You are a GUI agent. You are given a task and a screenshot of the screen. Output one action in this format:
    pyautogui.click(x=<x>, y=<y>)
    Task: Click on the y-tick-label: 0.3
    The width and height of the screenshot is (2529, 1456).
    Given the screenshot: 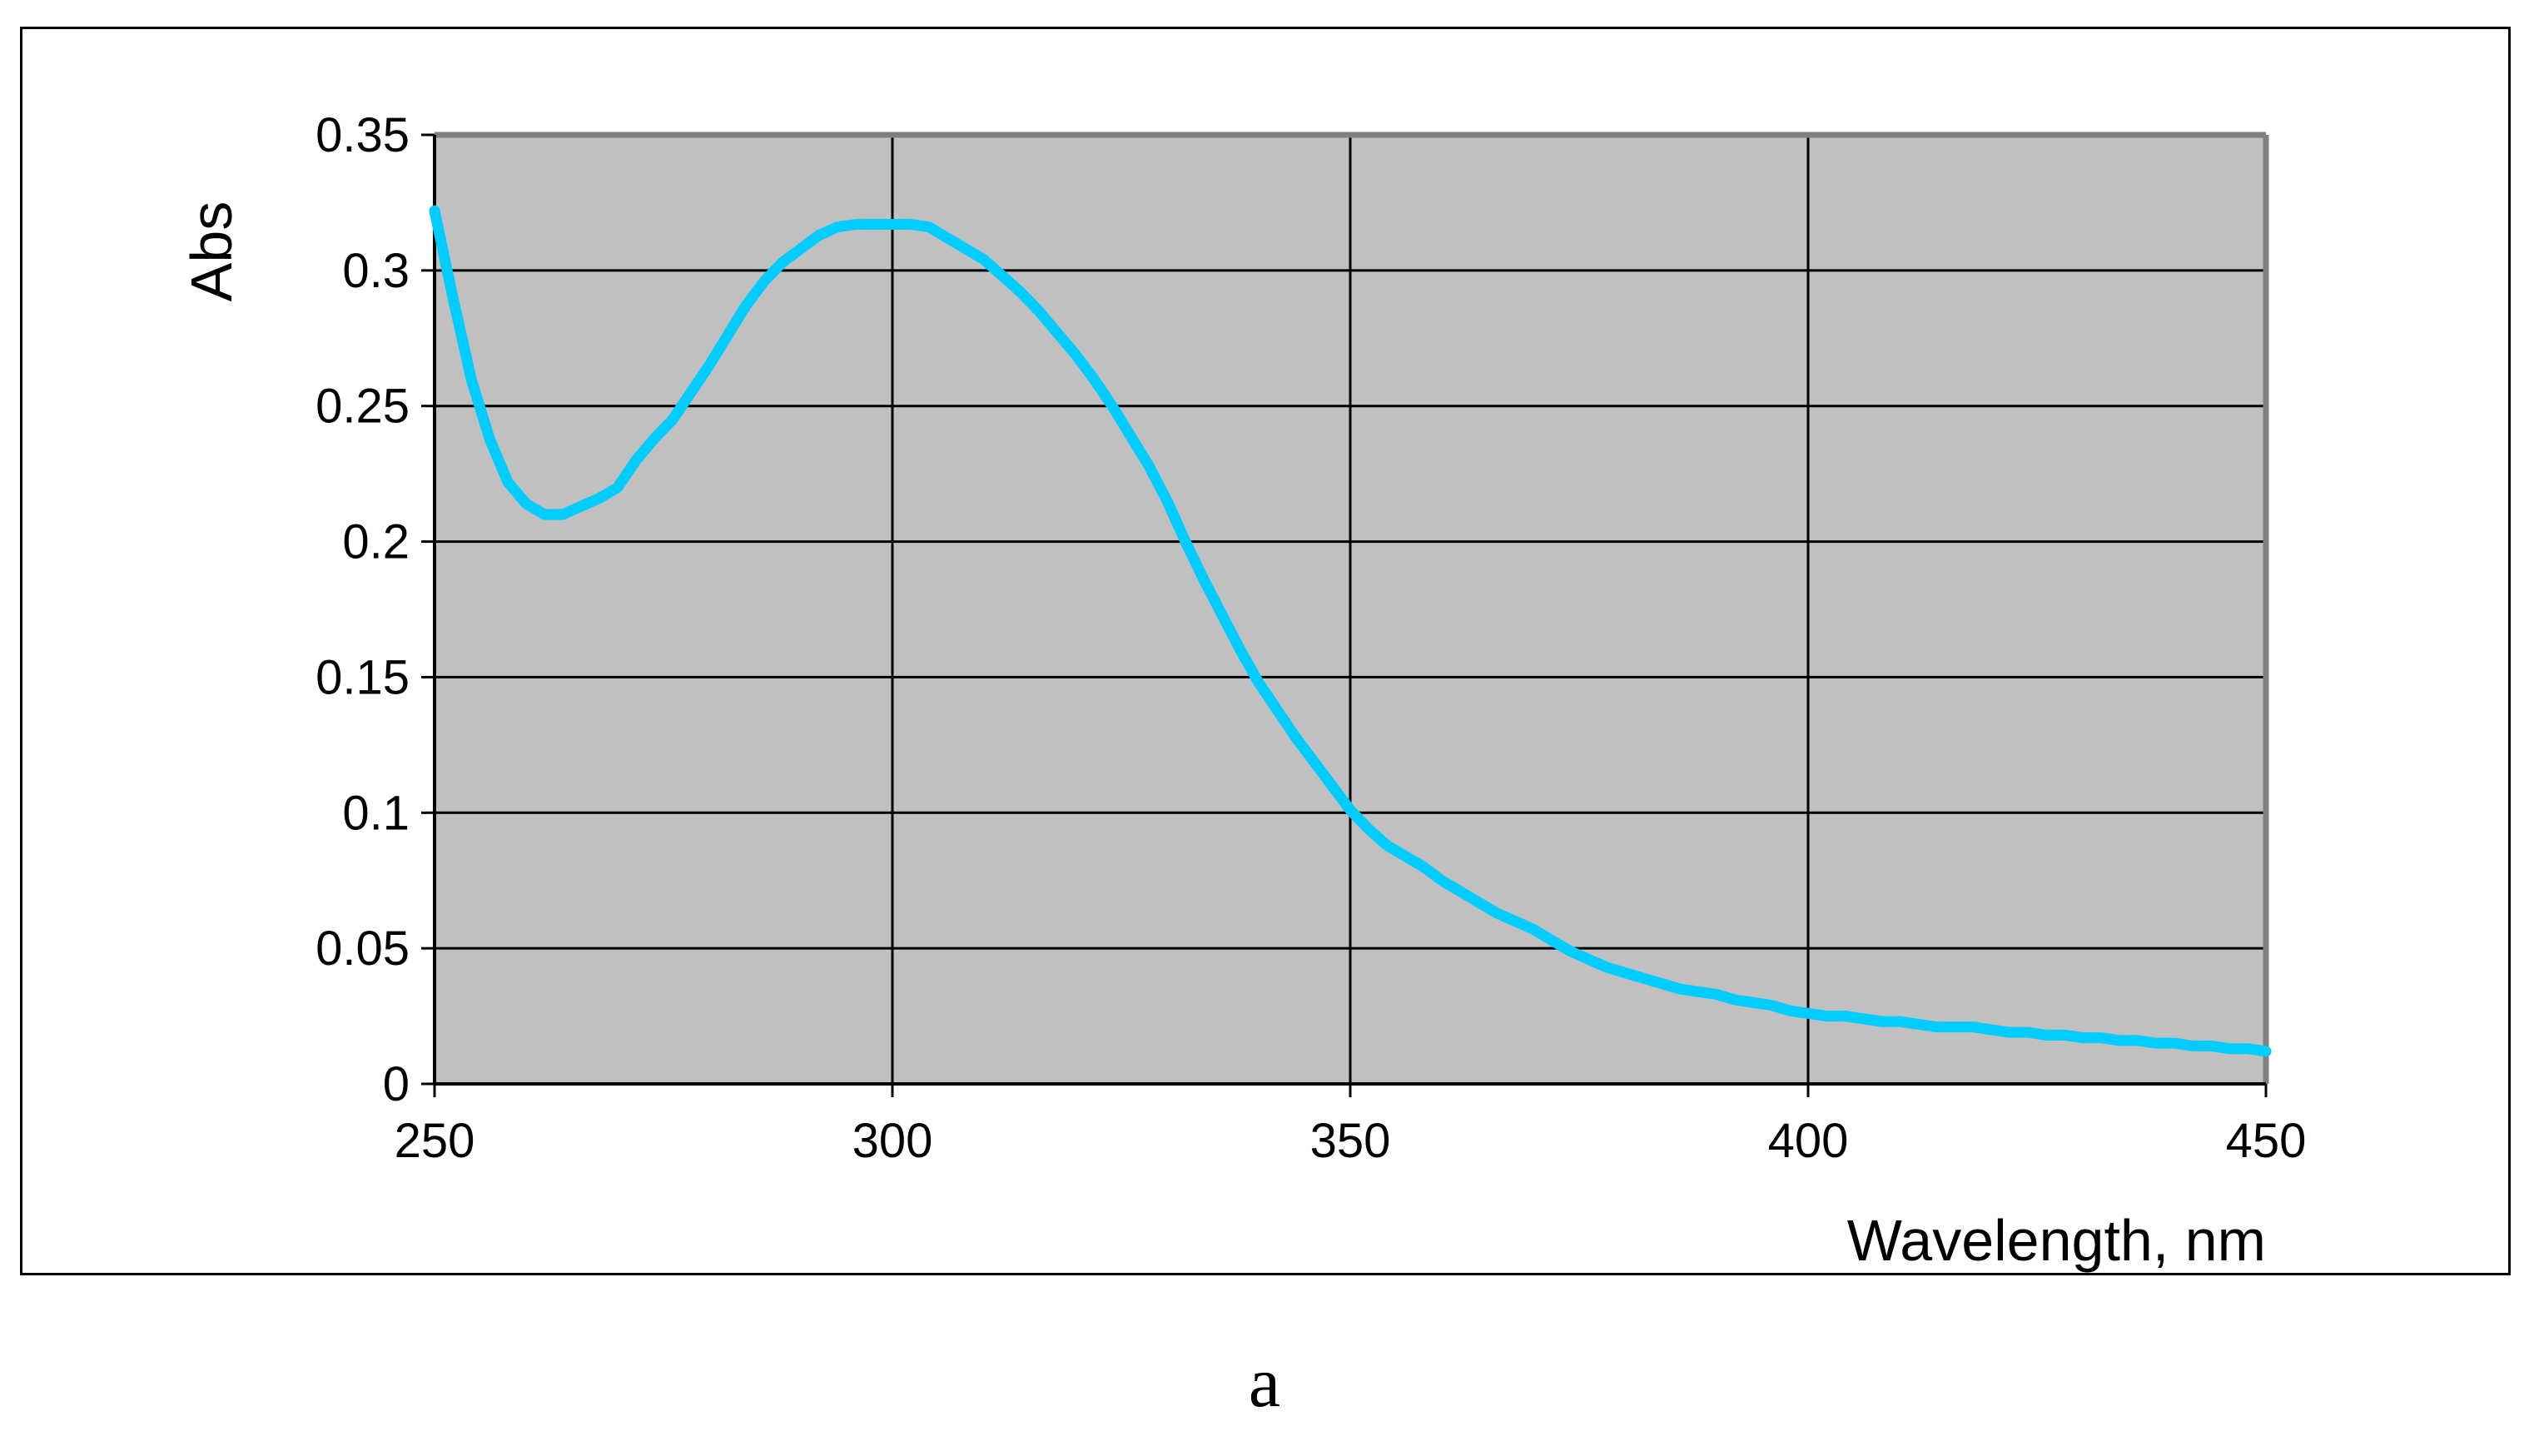 What is the action you would take?
    pyautogui.click(x=376, y=271)
    